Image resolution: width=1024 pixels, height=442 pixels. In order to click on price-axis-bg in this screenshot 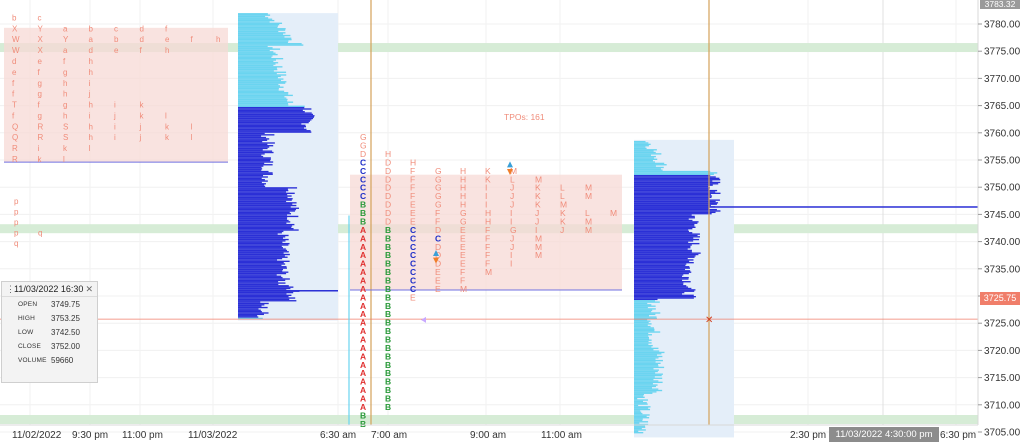, I will do `click(1001, 212)`.